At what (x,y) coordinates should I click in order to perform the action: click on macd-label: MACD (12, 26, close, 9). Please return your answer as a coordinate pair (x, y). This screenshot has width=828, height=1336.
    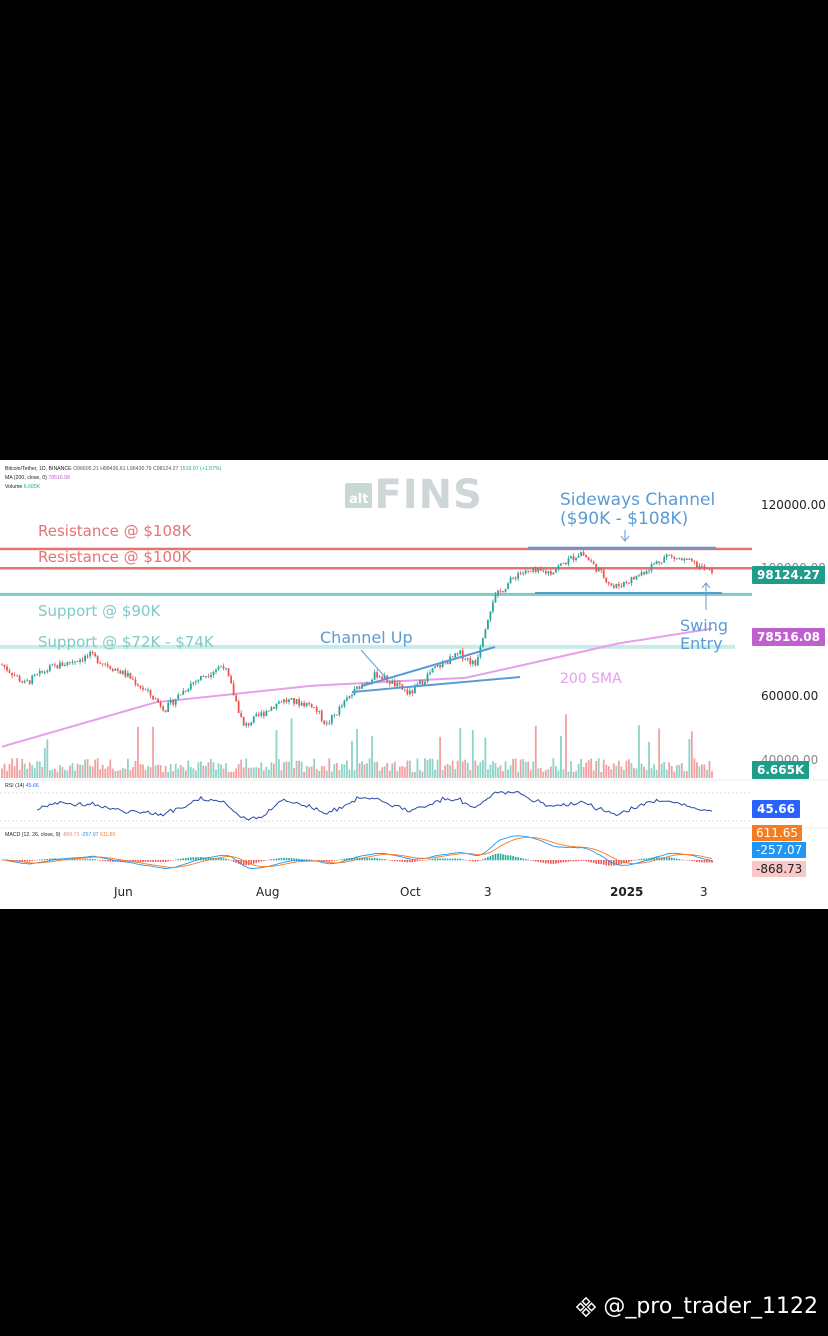
    Looking at the image, I should click on (33, 835).